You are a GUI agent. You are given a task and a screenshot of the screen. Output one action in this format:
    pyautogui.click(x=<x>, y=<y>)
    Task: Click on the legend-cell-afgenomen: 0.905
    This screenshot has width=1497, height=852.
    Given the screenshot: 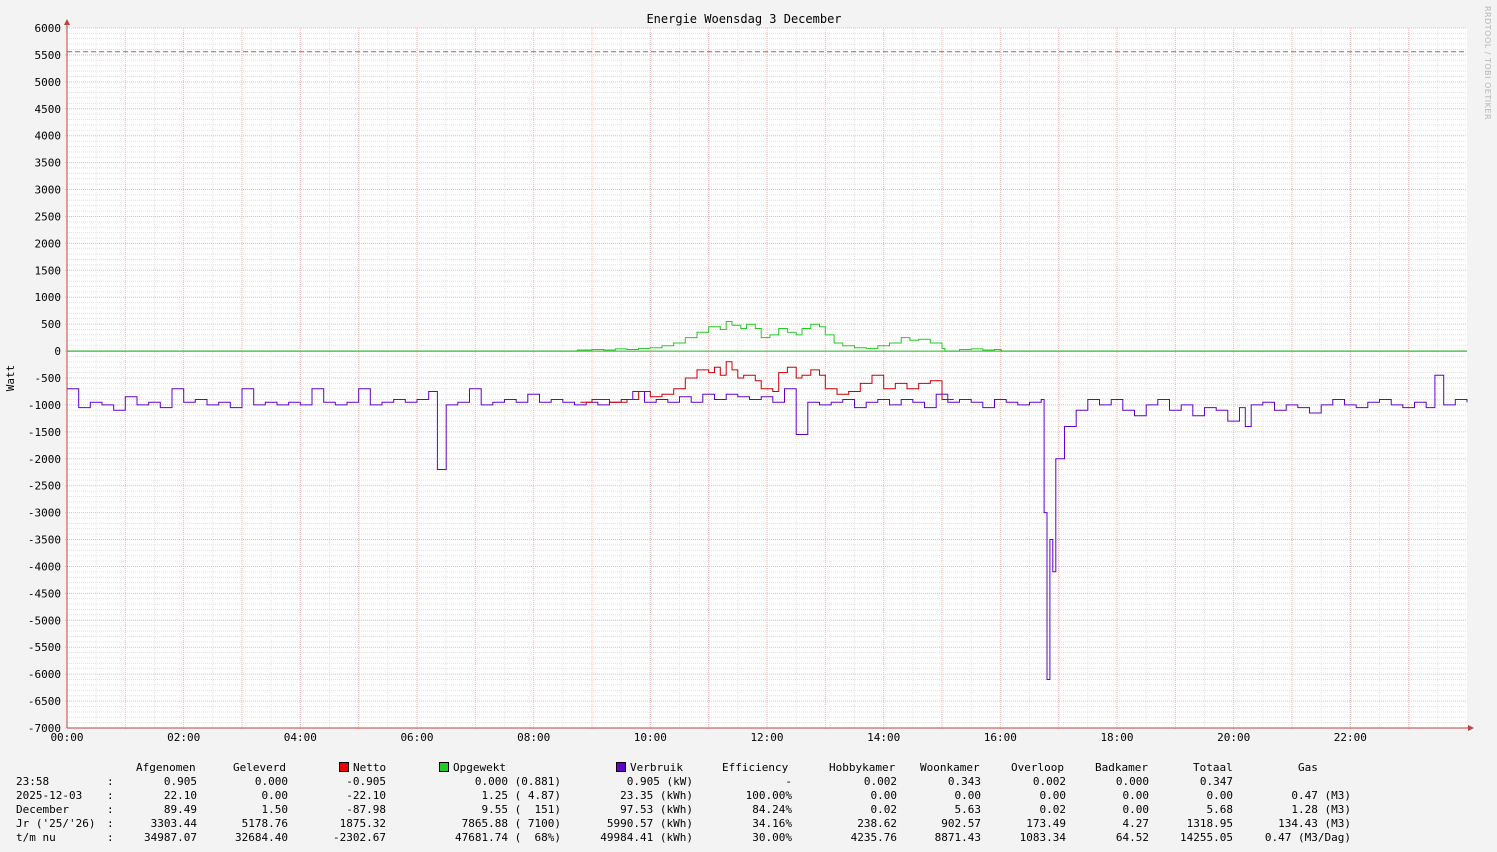 What is the action you would take?
    pyautogui.click(x=180, y=781)
    